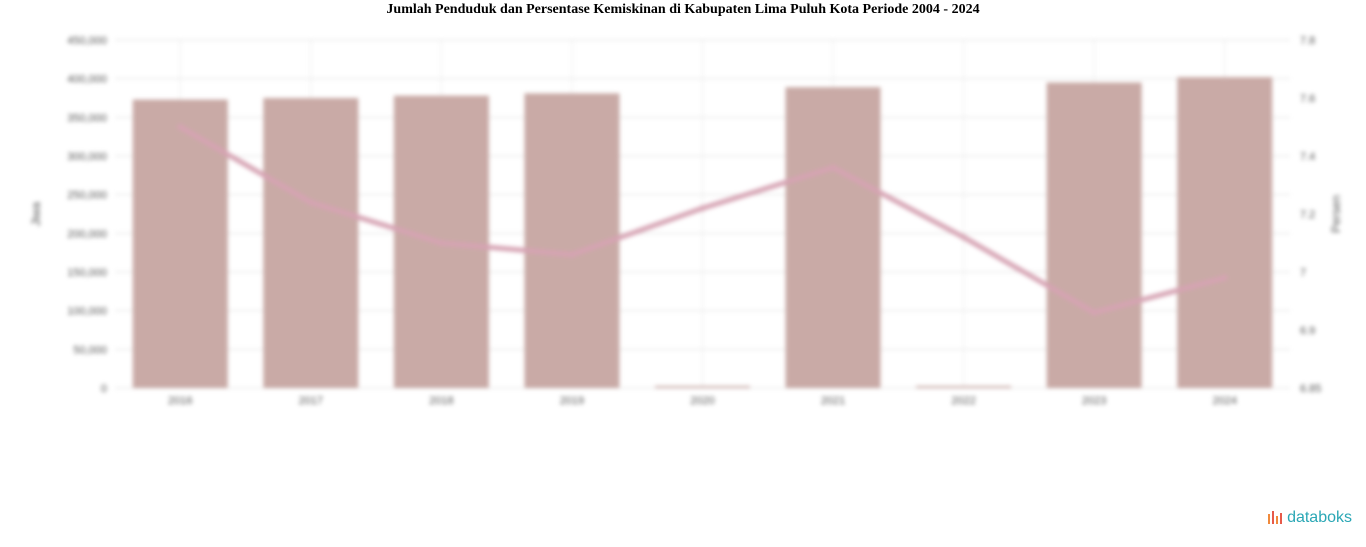 The image size is (1366, 547). What do you see at coordinates (1094, 235) in the screenshot?
I see `bar-2023` at bounding box center [1094, 235].